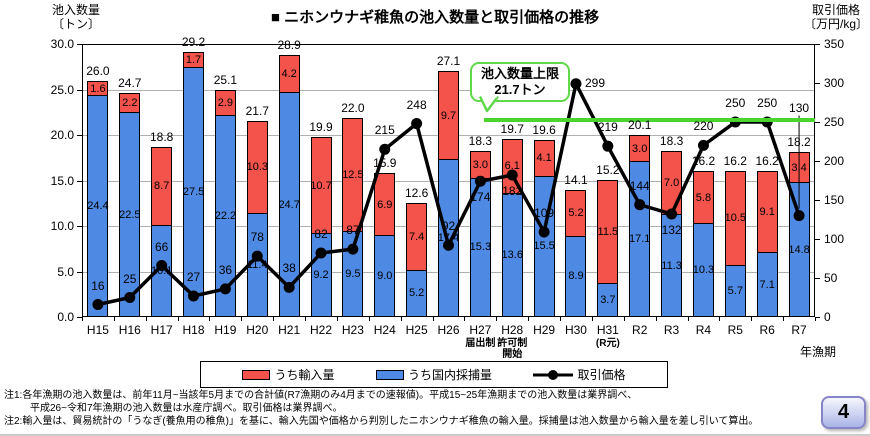  What do you see at coordinates (735, 330) in the screenshot?
I see `x-axis-label: R5` at bounding box center [735, 330].